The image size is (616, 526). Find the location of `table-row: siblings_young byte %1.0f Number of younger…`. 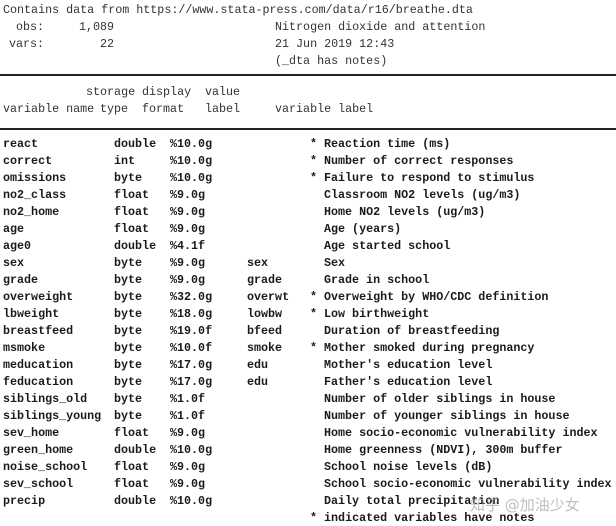

table-row: siblings_young byte %1.0f Number of younger… is located at coordinates (308, 417).